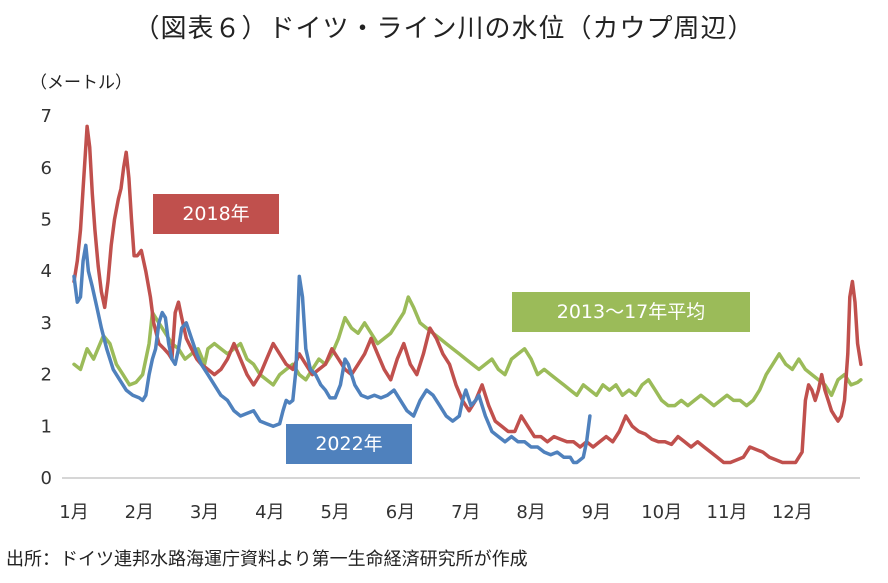 The width and height of the screenshot is (888, 583). Describe the element at coordinates (349, 444) in the screenshot. I see `label-2022: 2022年` at that location.